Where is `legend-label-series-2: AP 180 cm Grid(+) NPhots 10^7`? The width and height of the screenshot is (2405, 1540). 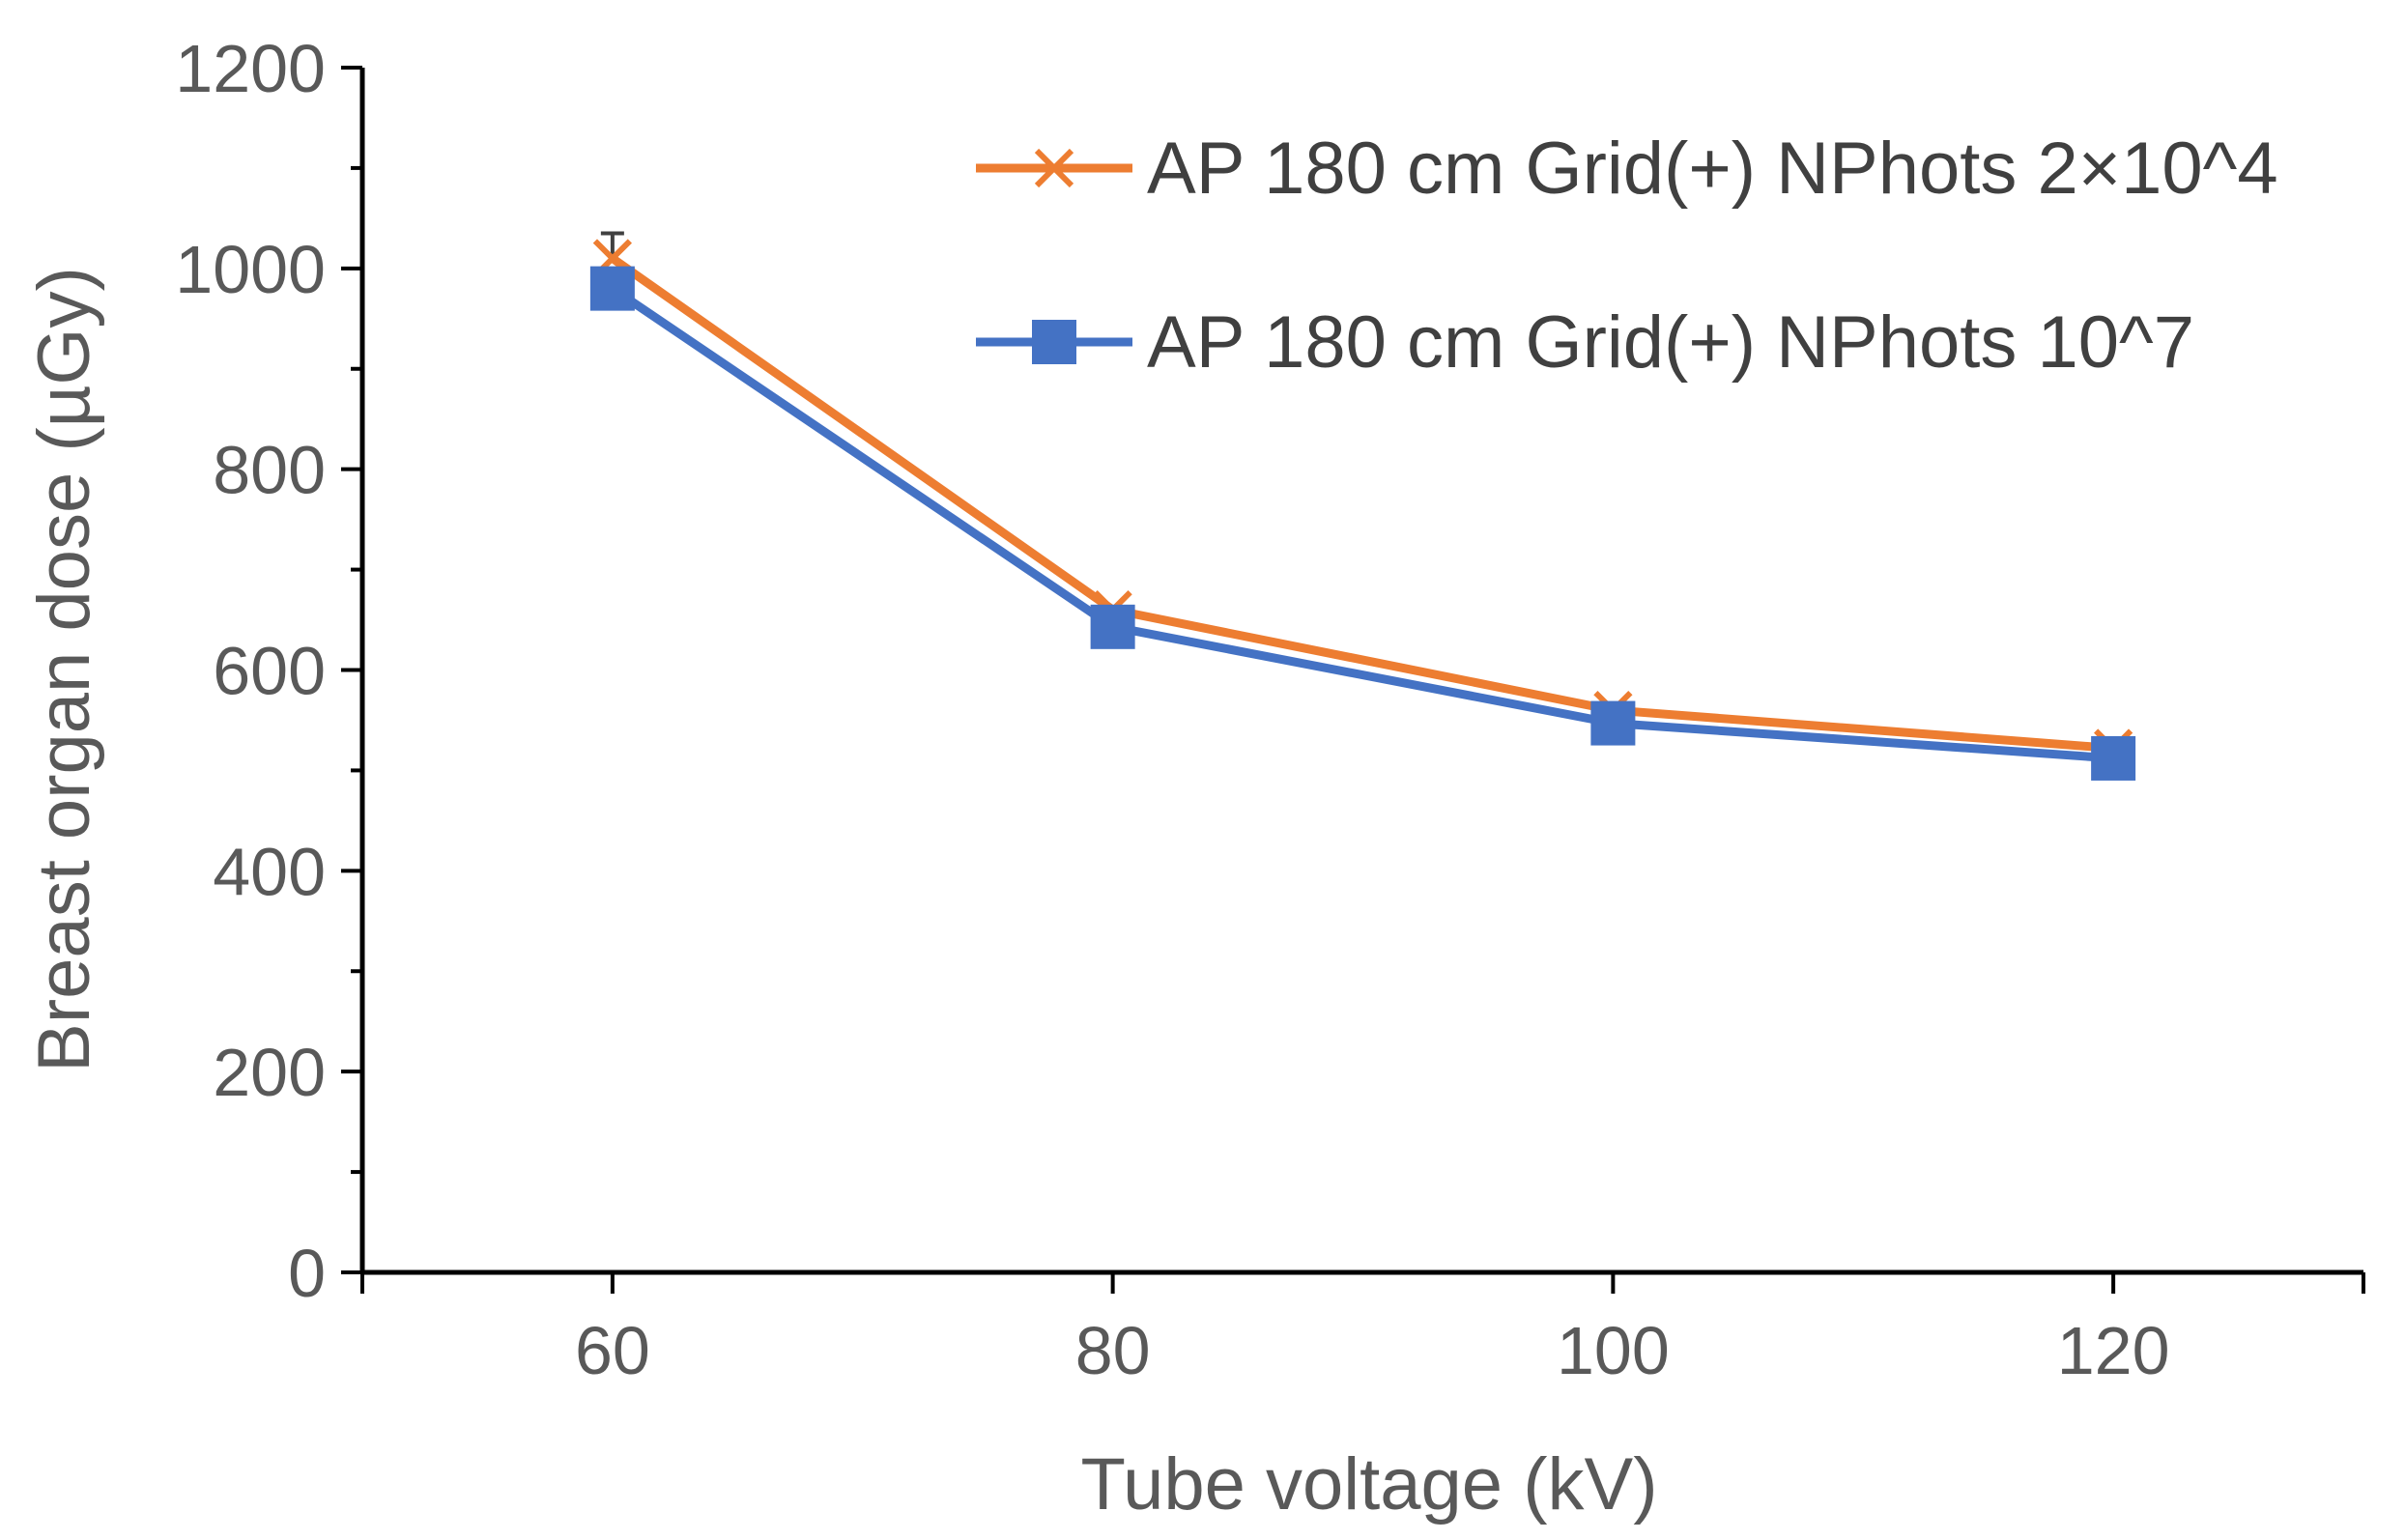 legend-label-series-2: AP 180 cm Grid(+) NPhots 10^7 is located at coordinates (1670, 342).